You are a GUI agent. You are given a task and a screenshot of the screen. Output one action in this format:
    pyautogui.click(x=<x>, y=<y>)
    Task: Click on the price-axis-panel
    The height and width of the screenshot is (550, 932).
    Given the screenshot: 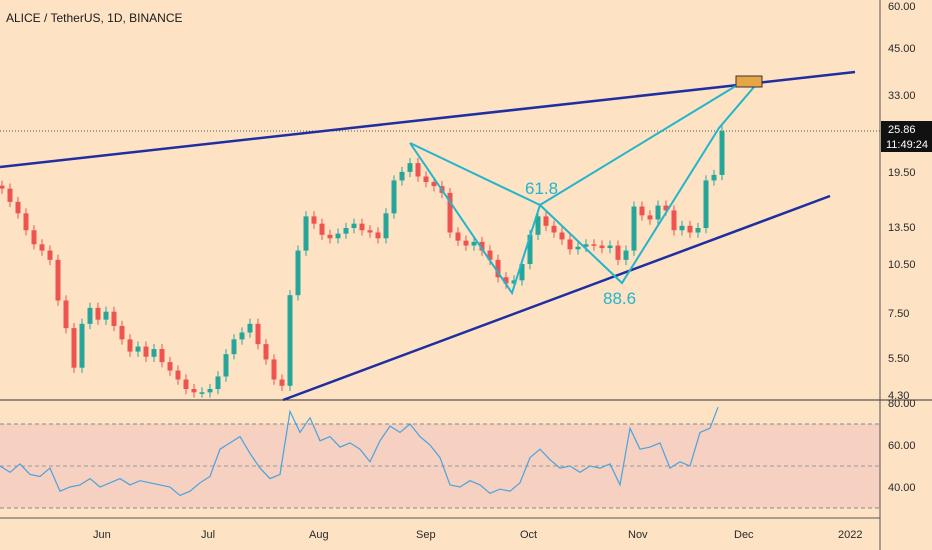 What is the action you would take?
    pyautogui.click(x=906, y=275)
    